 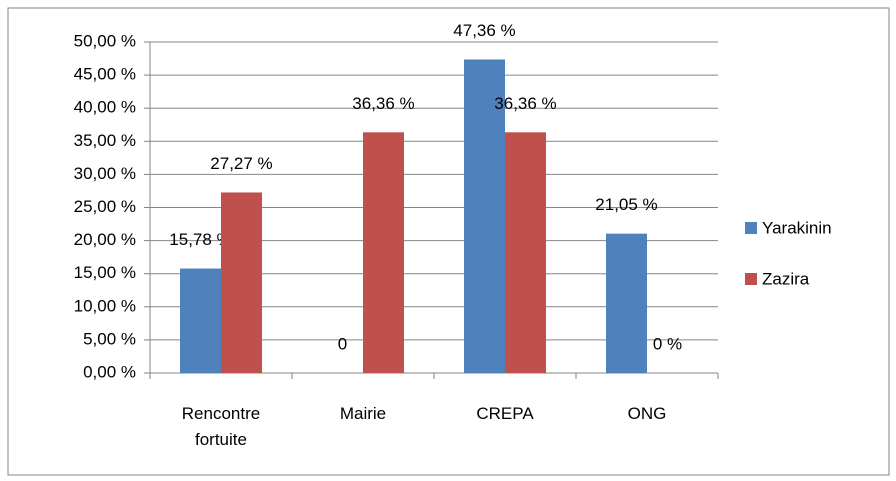 I want to click on x-tick-label: Mairie, so click(x=363, y=413).